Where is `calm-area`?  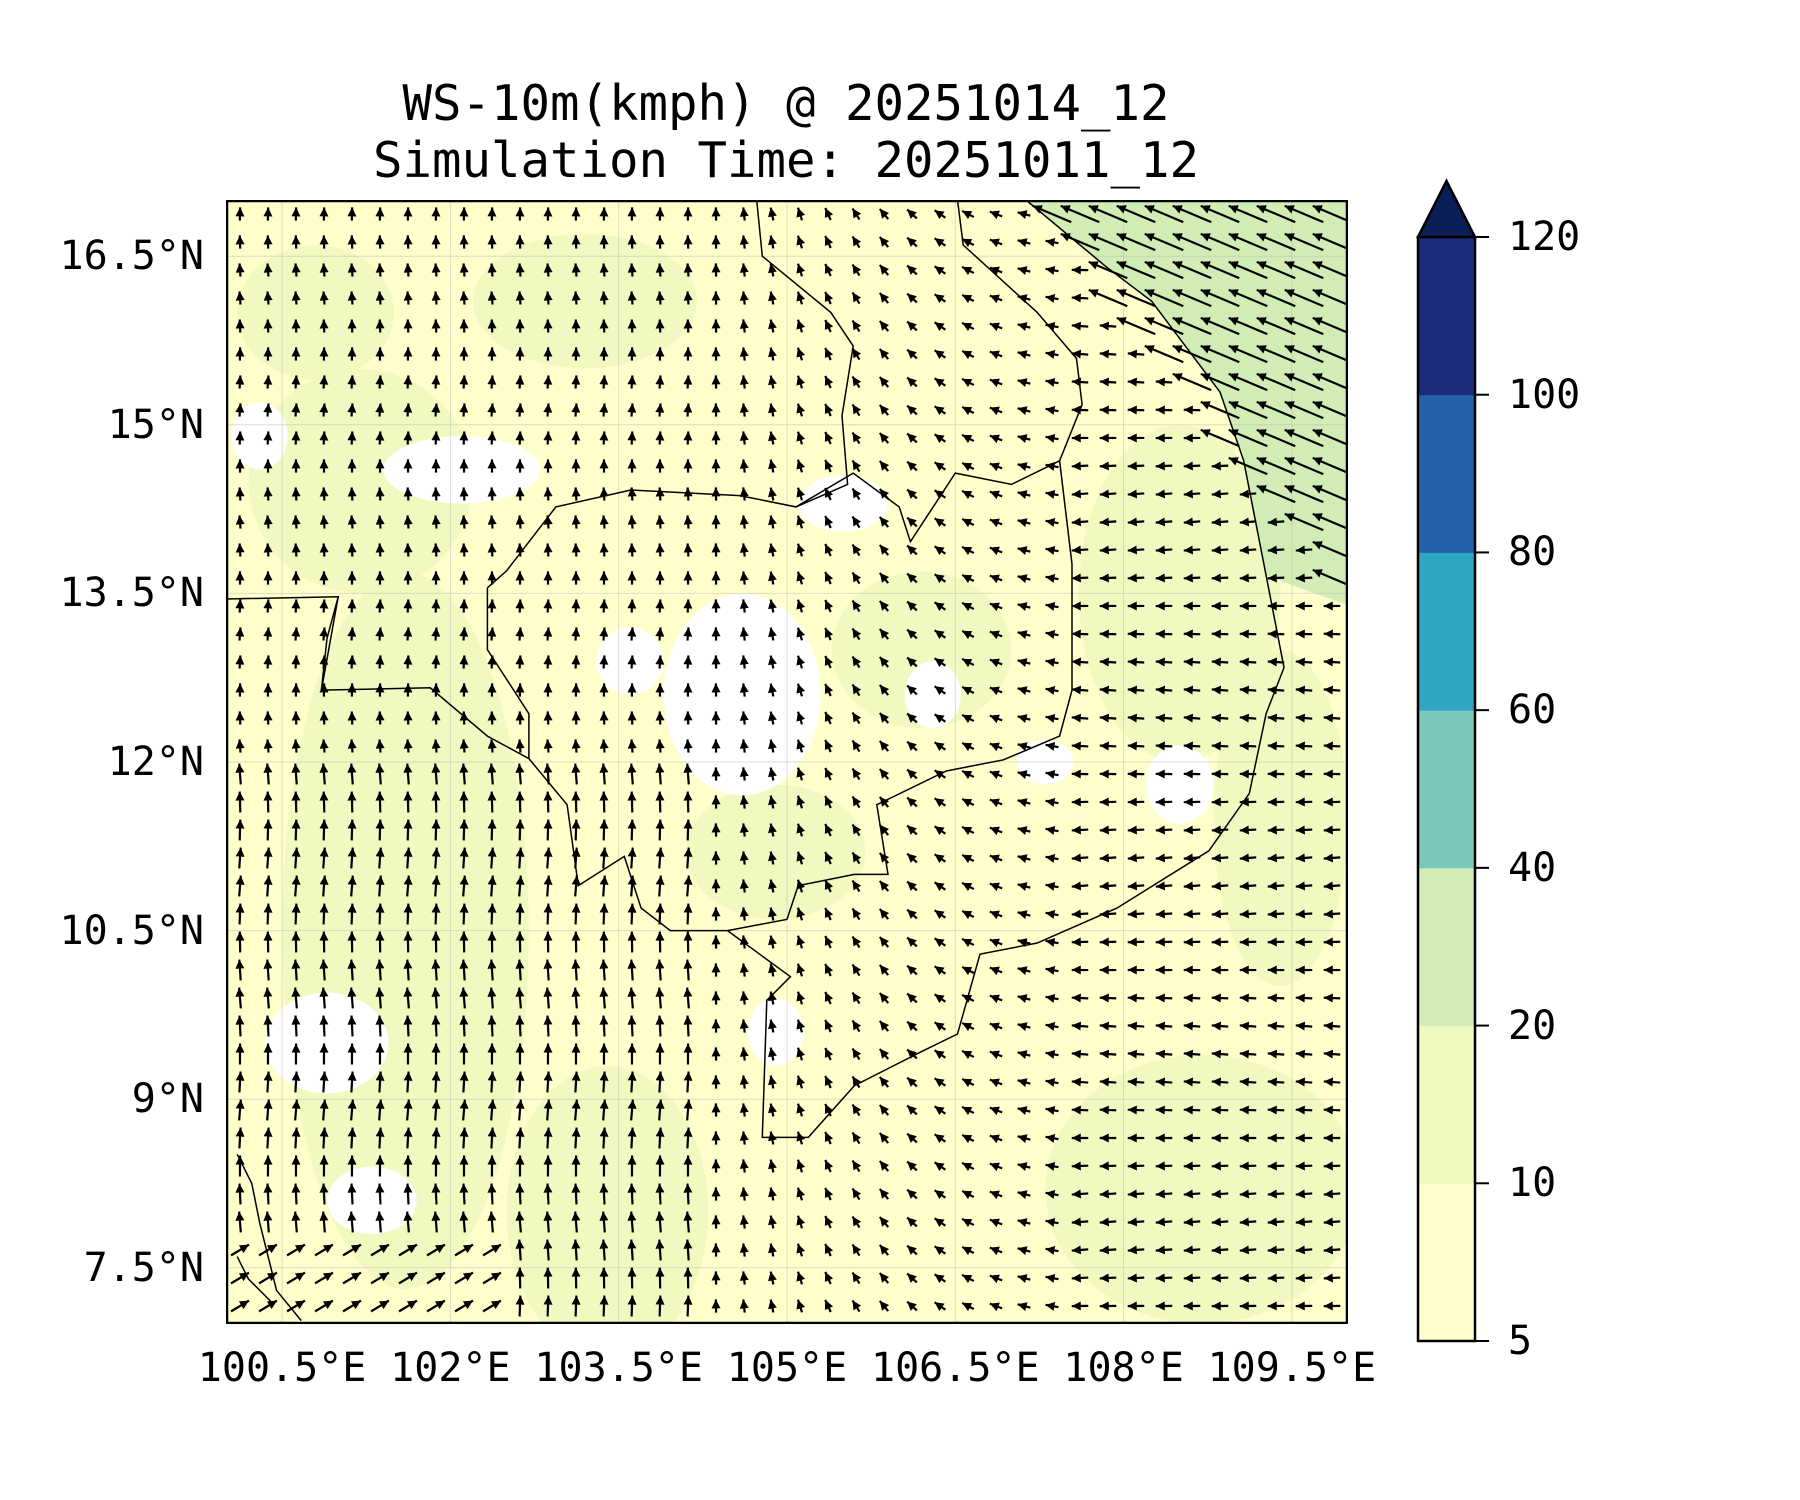 calm-area is located at coordinates (775, 1032).